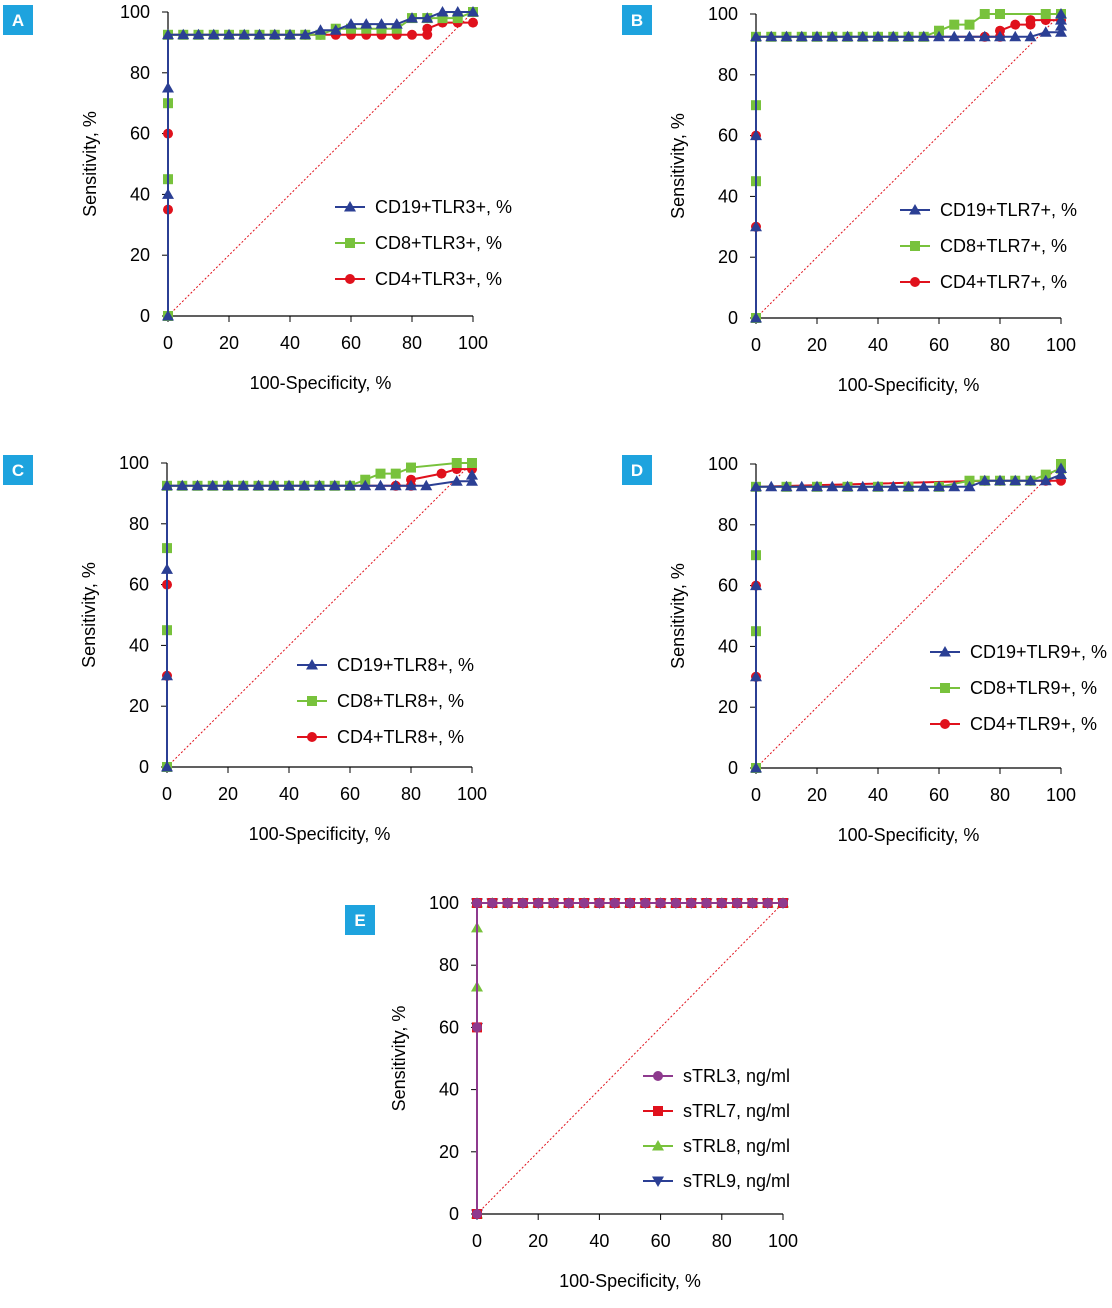  What do you see at coordinates (405, 665) in the screenshot?
I see `legend-label: CD19+TLR8+, %` at bounding box center [405, 665].